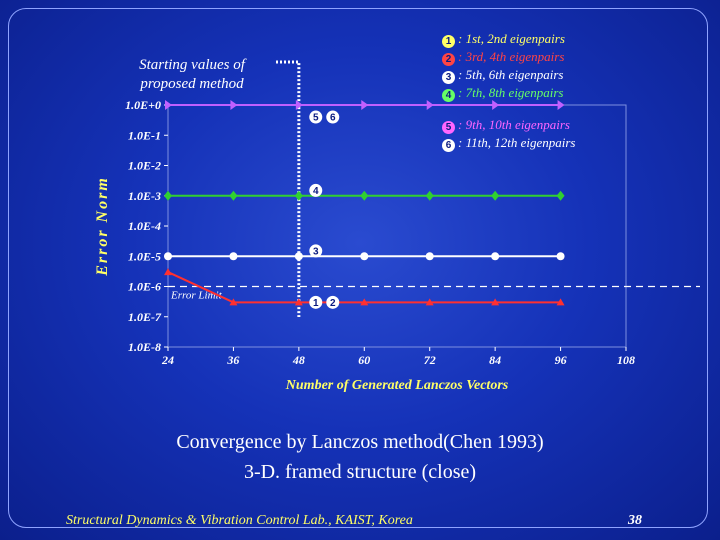 The height and width of the screenshot is (540, 720). Describe the element at coordinates (145, 317) in the screenshot. I see `y-tick-label: 1.0E-7` at that location.